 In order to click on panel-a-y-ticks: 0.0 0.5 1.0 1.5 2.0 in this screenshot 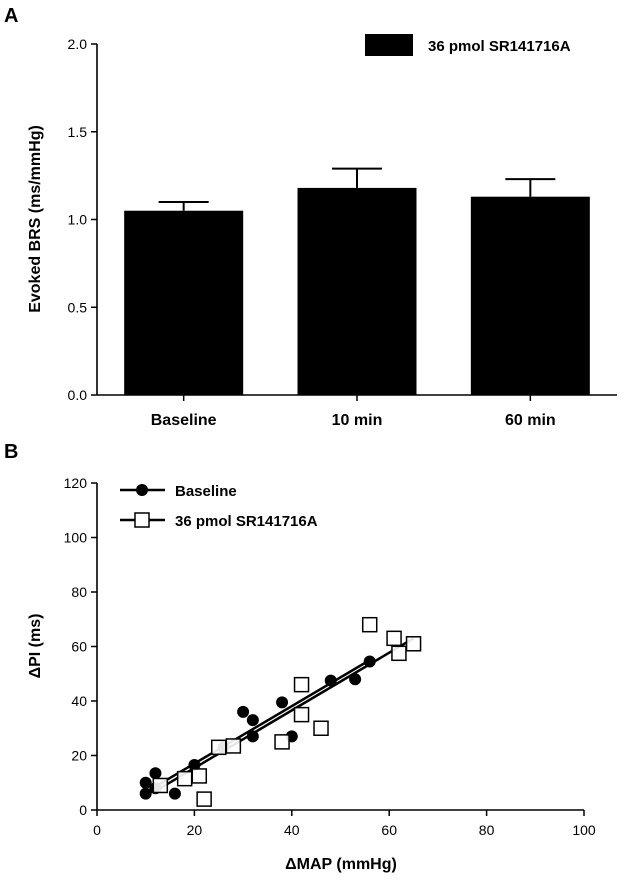, I will do `click(82, 219)`.